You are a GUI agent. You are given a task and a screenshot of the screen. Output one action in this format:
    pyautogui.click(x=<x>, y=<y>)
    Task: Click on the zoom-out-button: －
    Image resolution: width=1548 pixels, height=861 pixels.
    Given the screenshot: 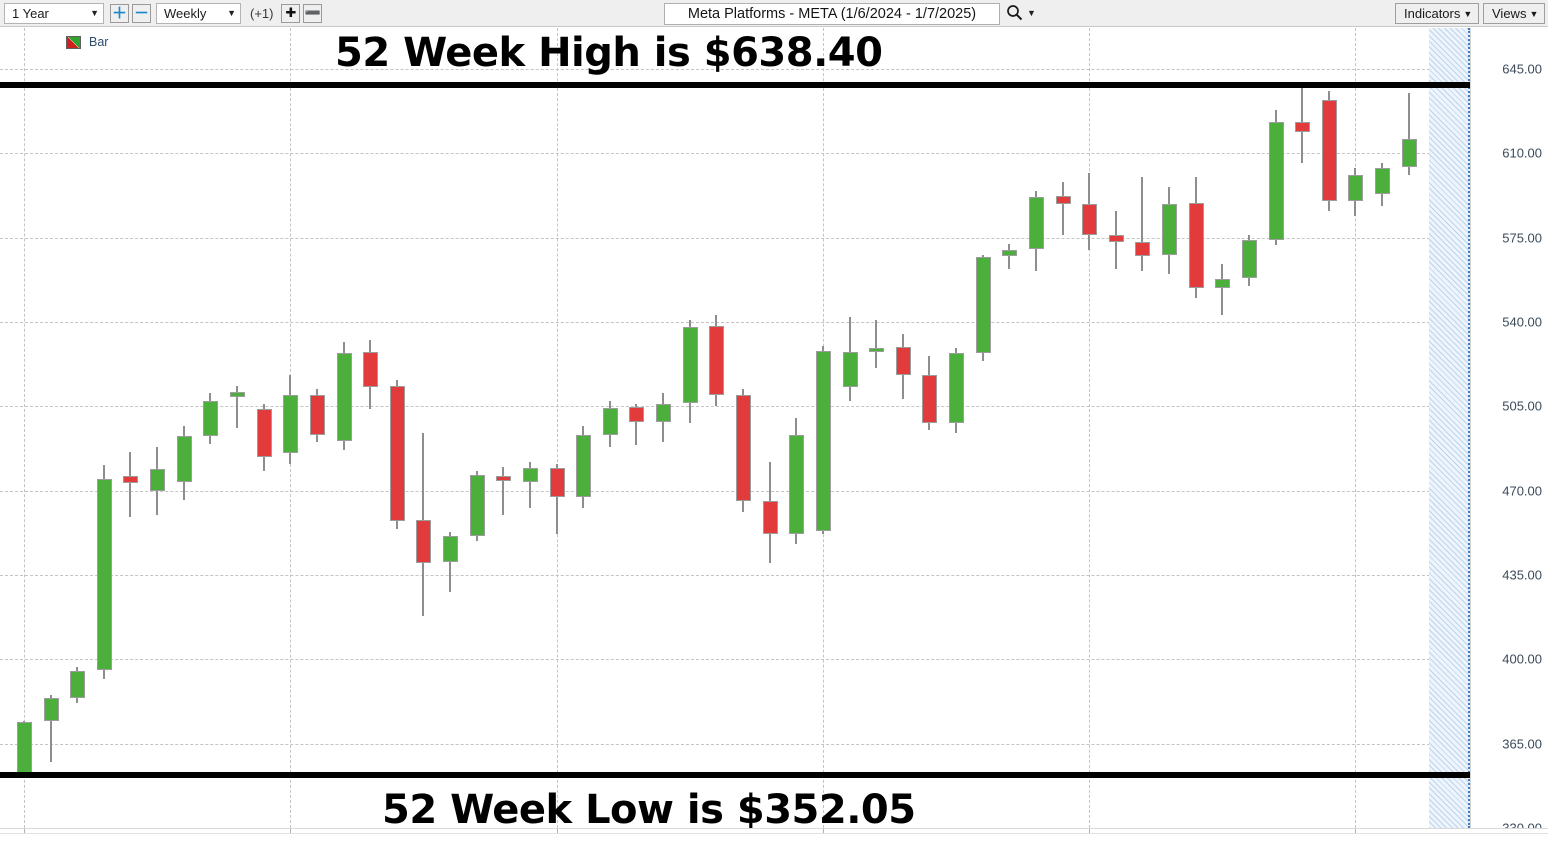 What is the action you would take?
    pyautogui.click(x=141, y=13)
    